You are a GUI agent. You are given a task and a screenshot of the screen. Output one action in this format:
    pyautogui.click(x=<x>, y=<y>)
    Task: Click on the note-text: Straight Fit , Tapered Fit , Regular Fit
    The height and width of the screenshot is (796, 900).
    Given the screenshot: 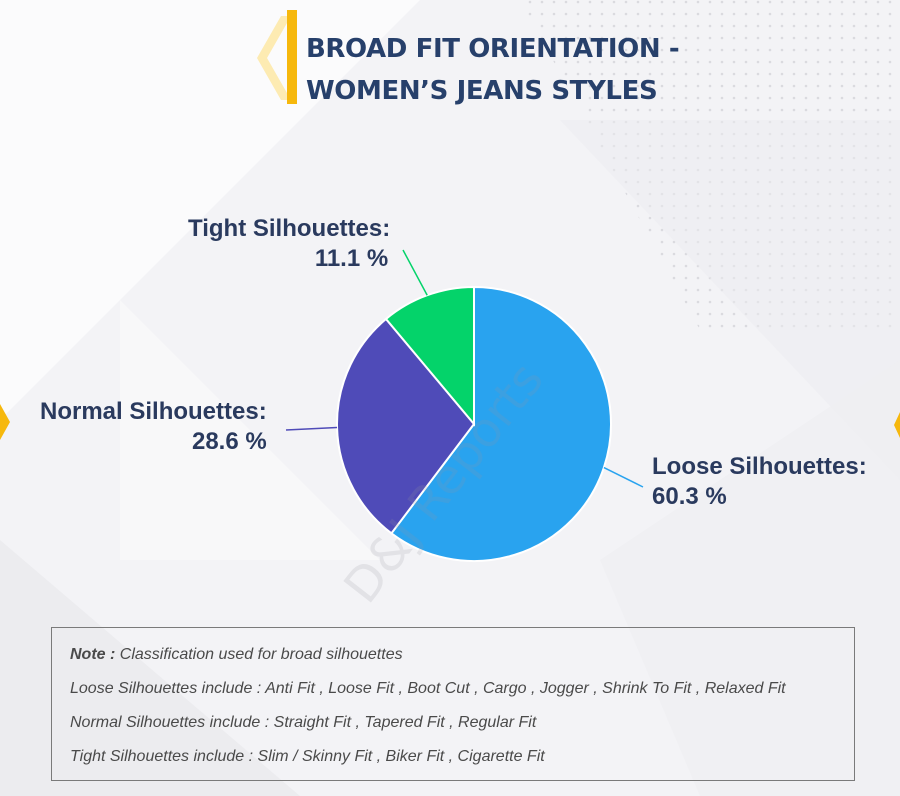 What is the action you would take?
    pyautogui.click(x=403, y=722)
    